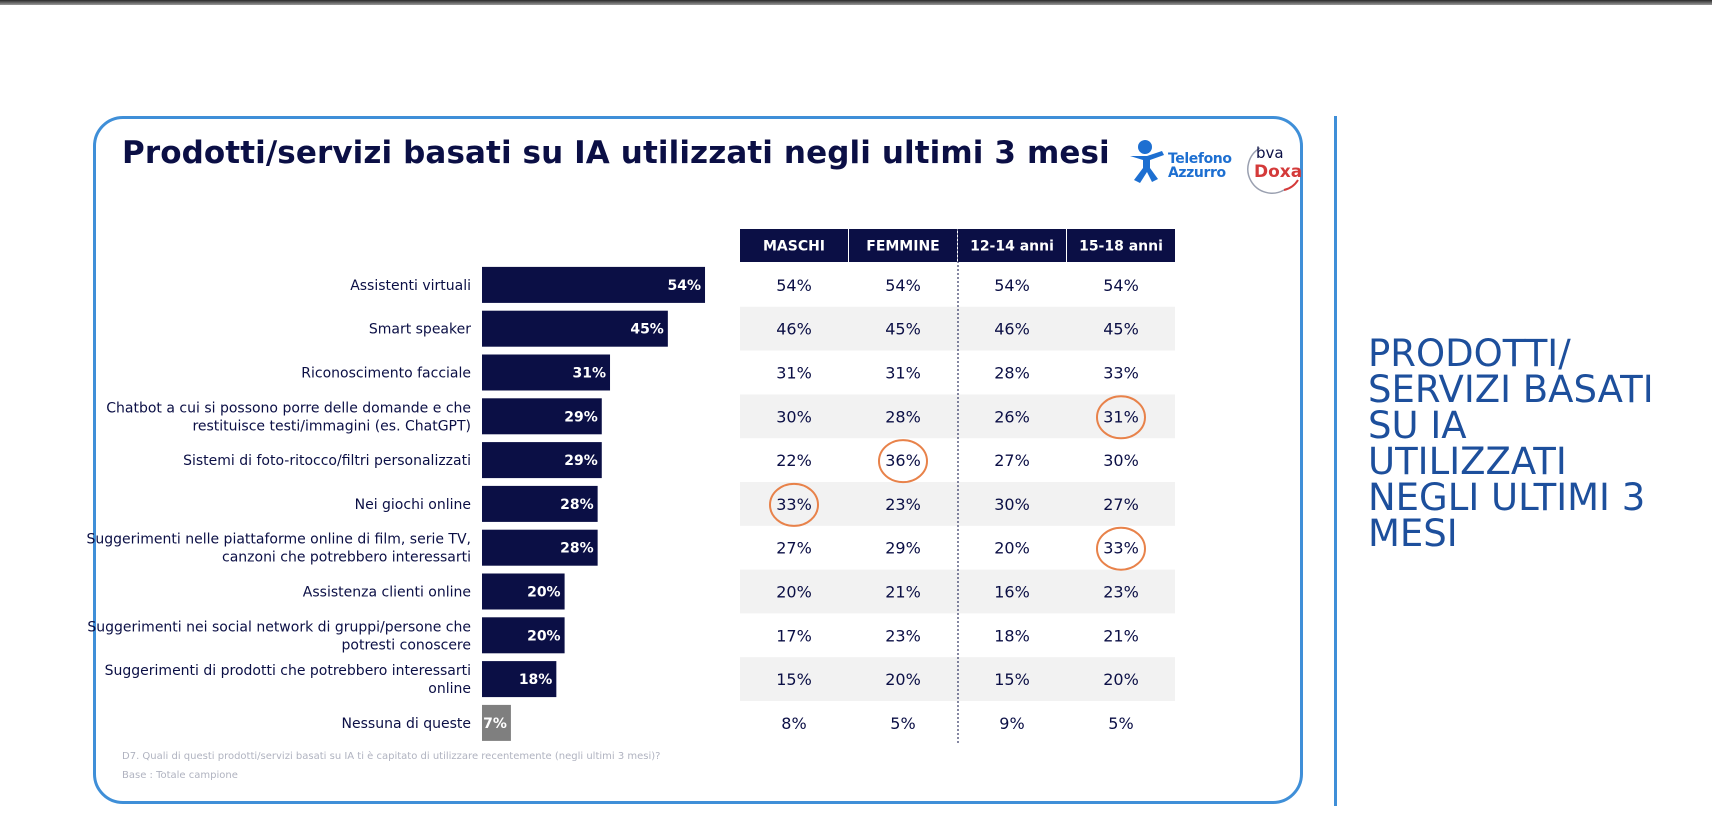  I want to click on bar-value-label: 31%, so click(590, 374).